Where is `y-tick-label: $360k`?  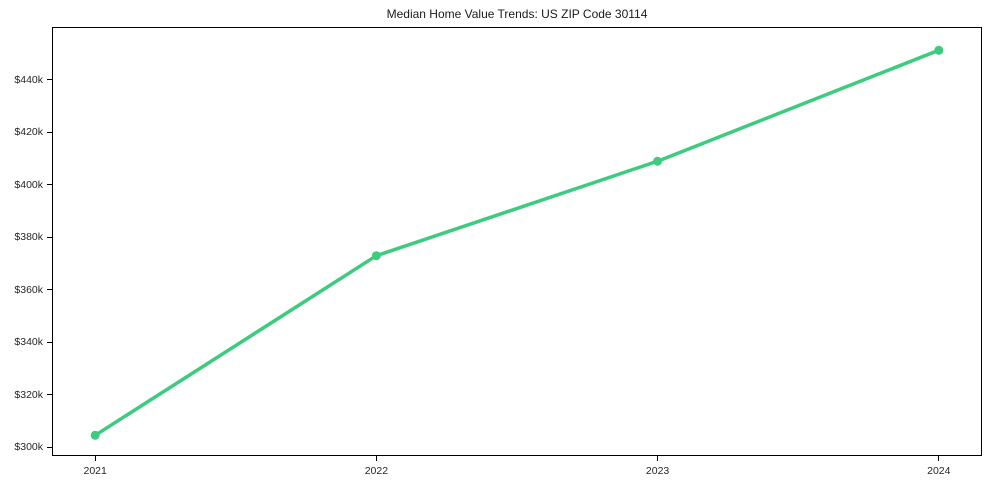
y-tick-label: $360k is located at coordinates (28, 289).